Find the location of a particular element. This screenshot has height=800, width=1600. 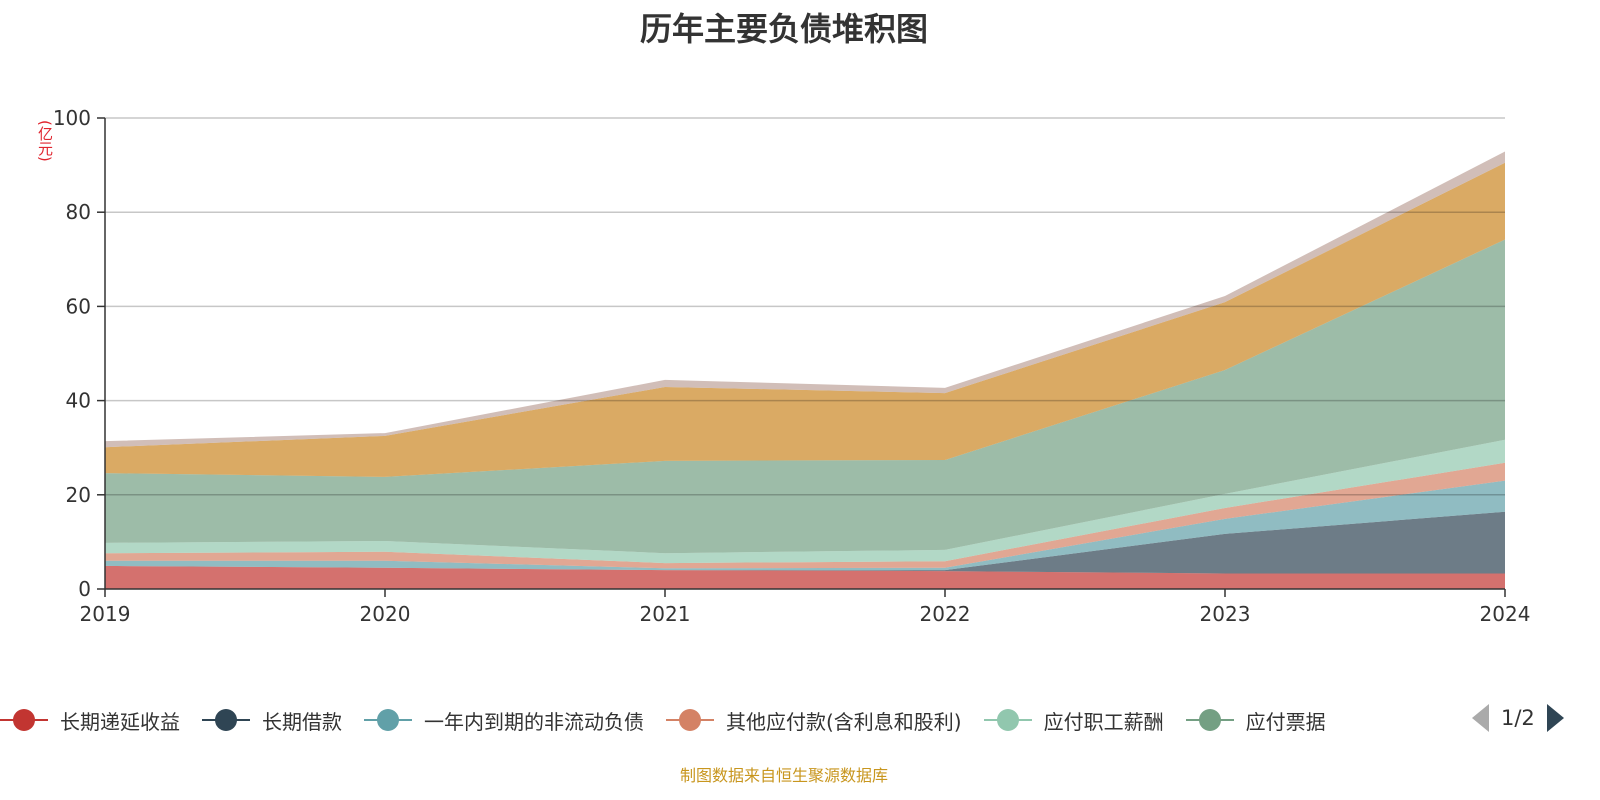

data-source-note: 制图数据来自恒生聚源数据库 is located at coordinates (783, 775).